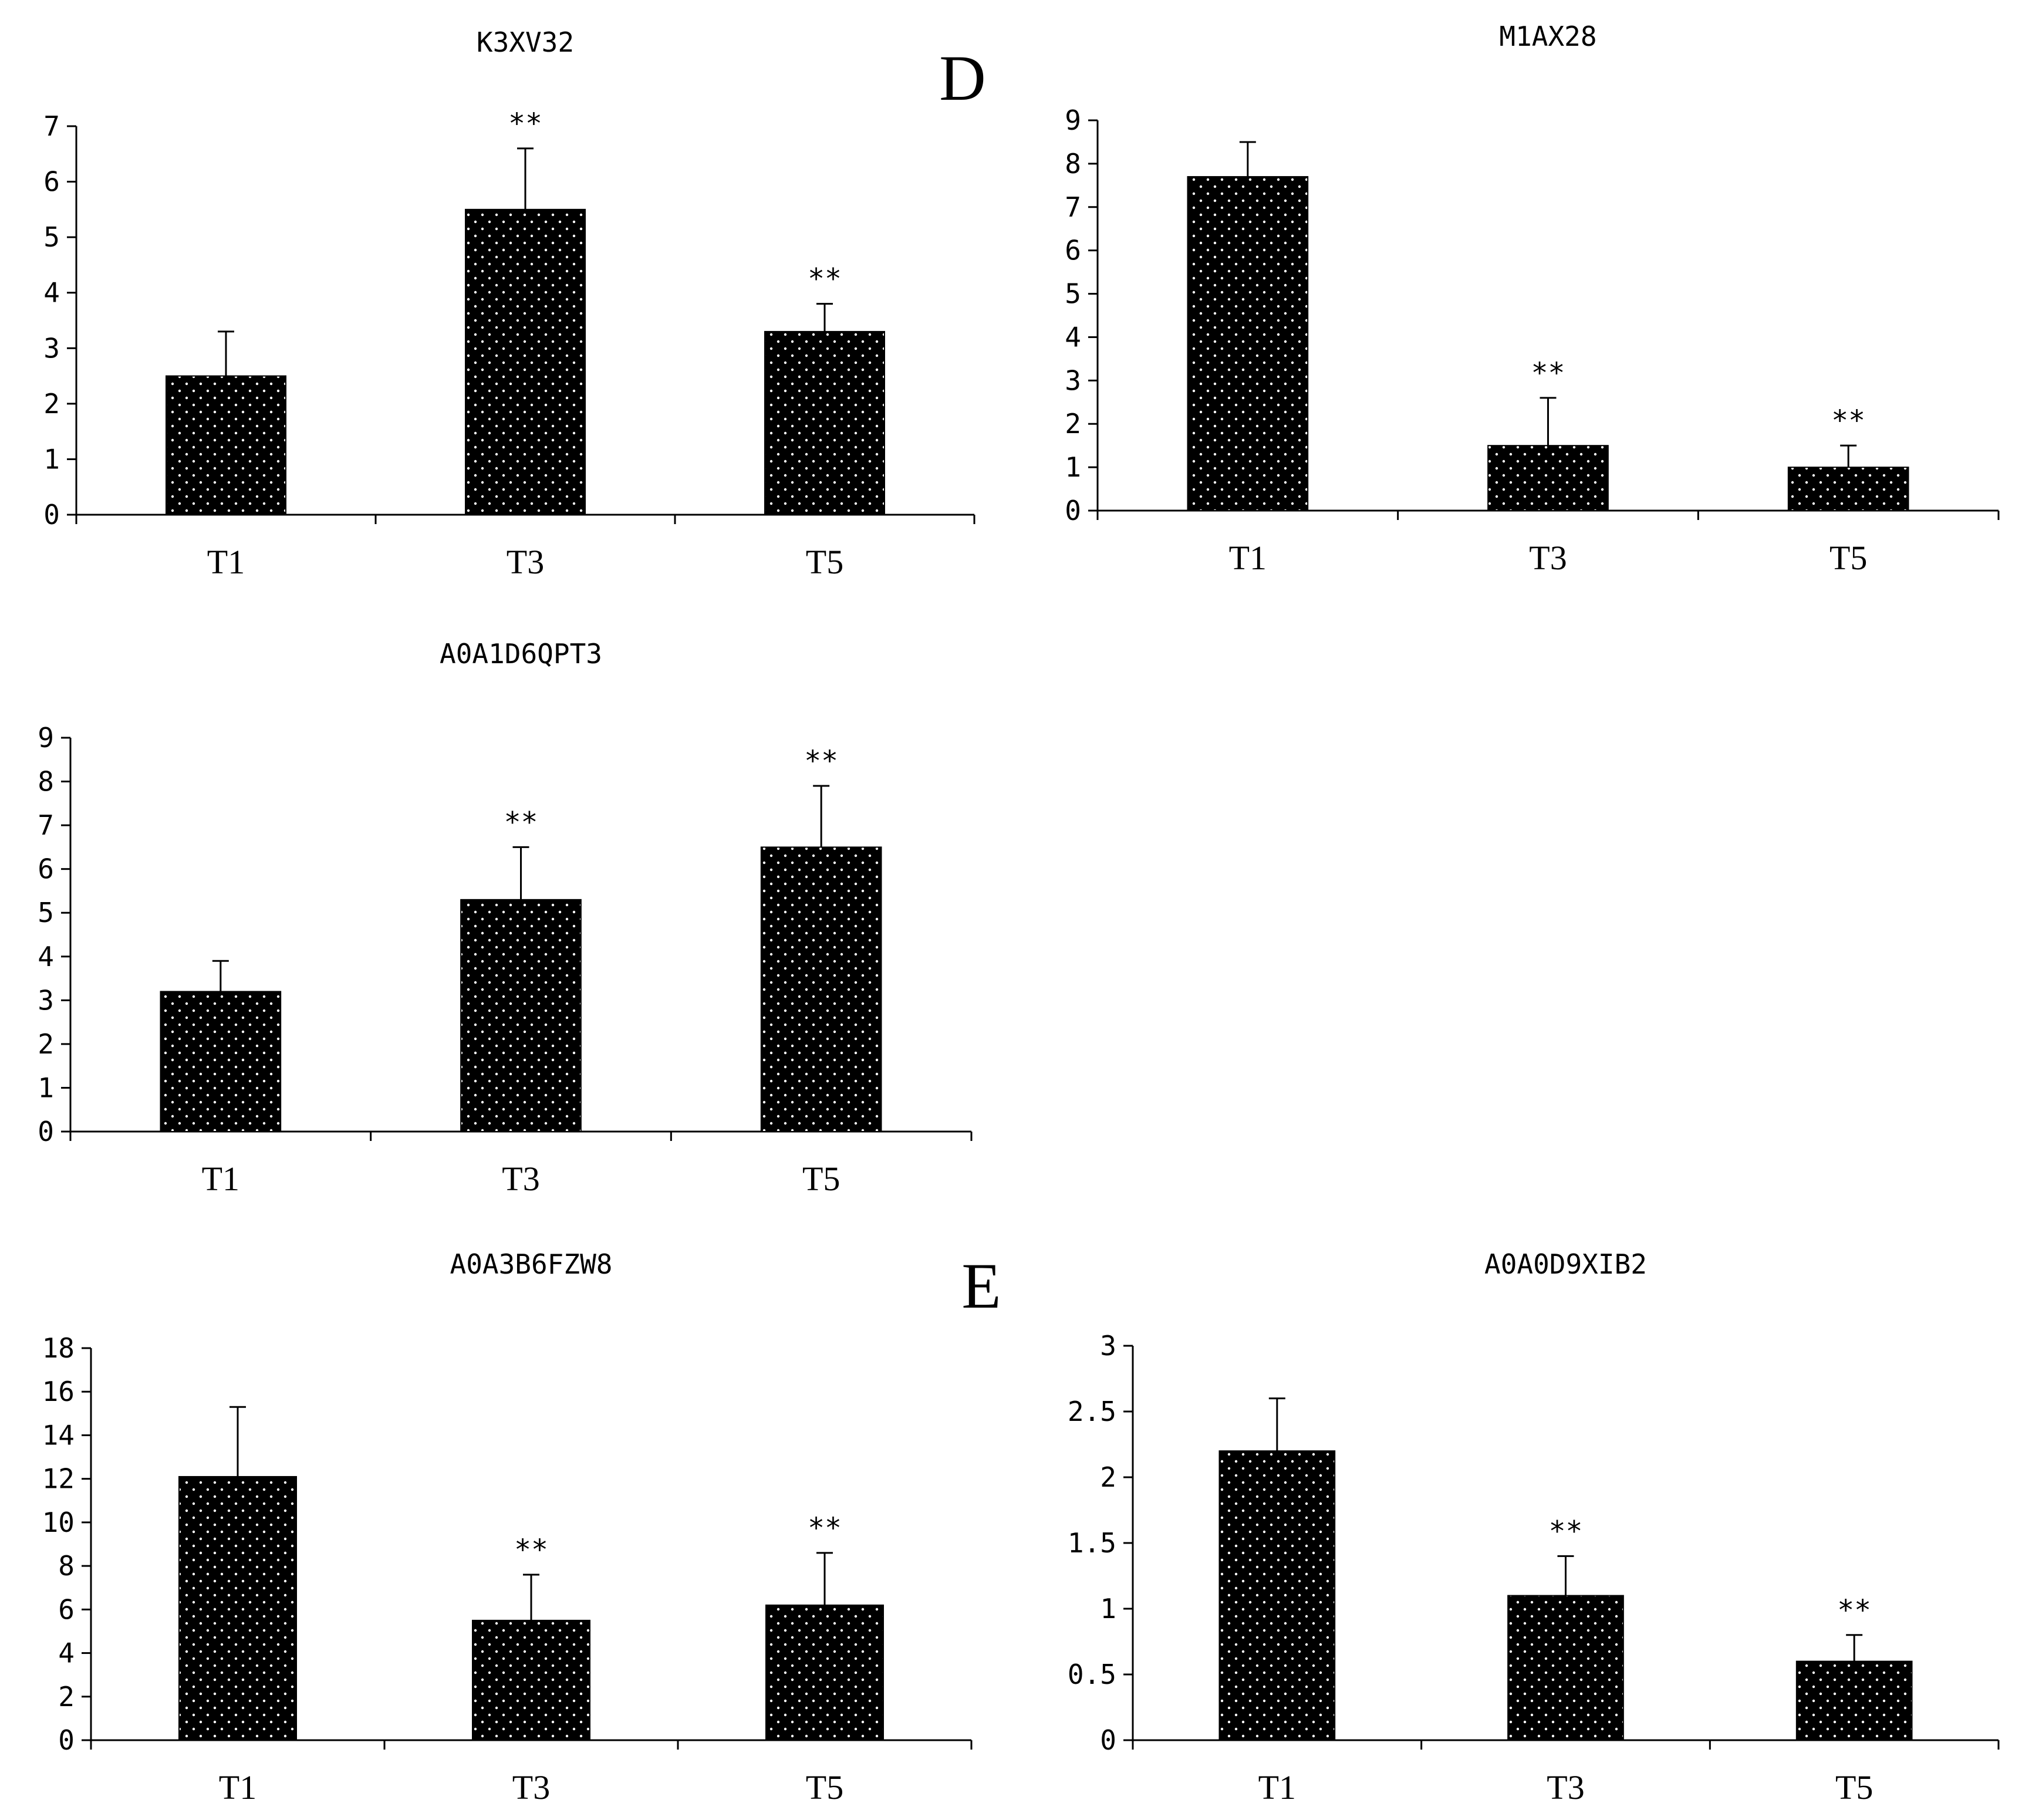 This screenshot has height=1820, width=2022. I want to click on chart-k3xv32: K3XV32 0 1 2 3 4 5 6 7 T1 ** T3 ** T5, so click(509, 303).